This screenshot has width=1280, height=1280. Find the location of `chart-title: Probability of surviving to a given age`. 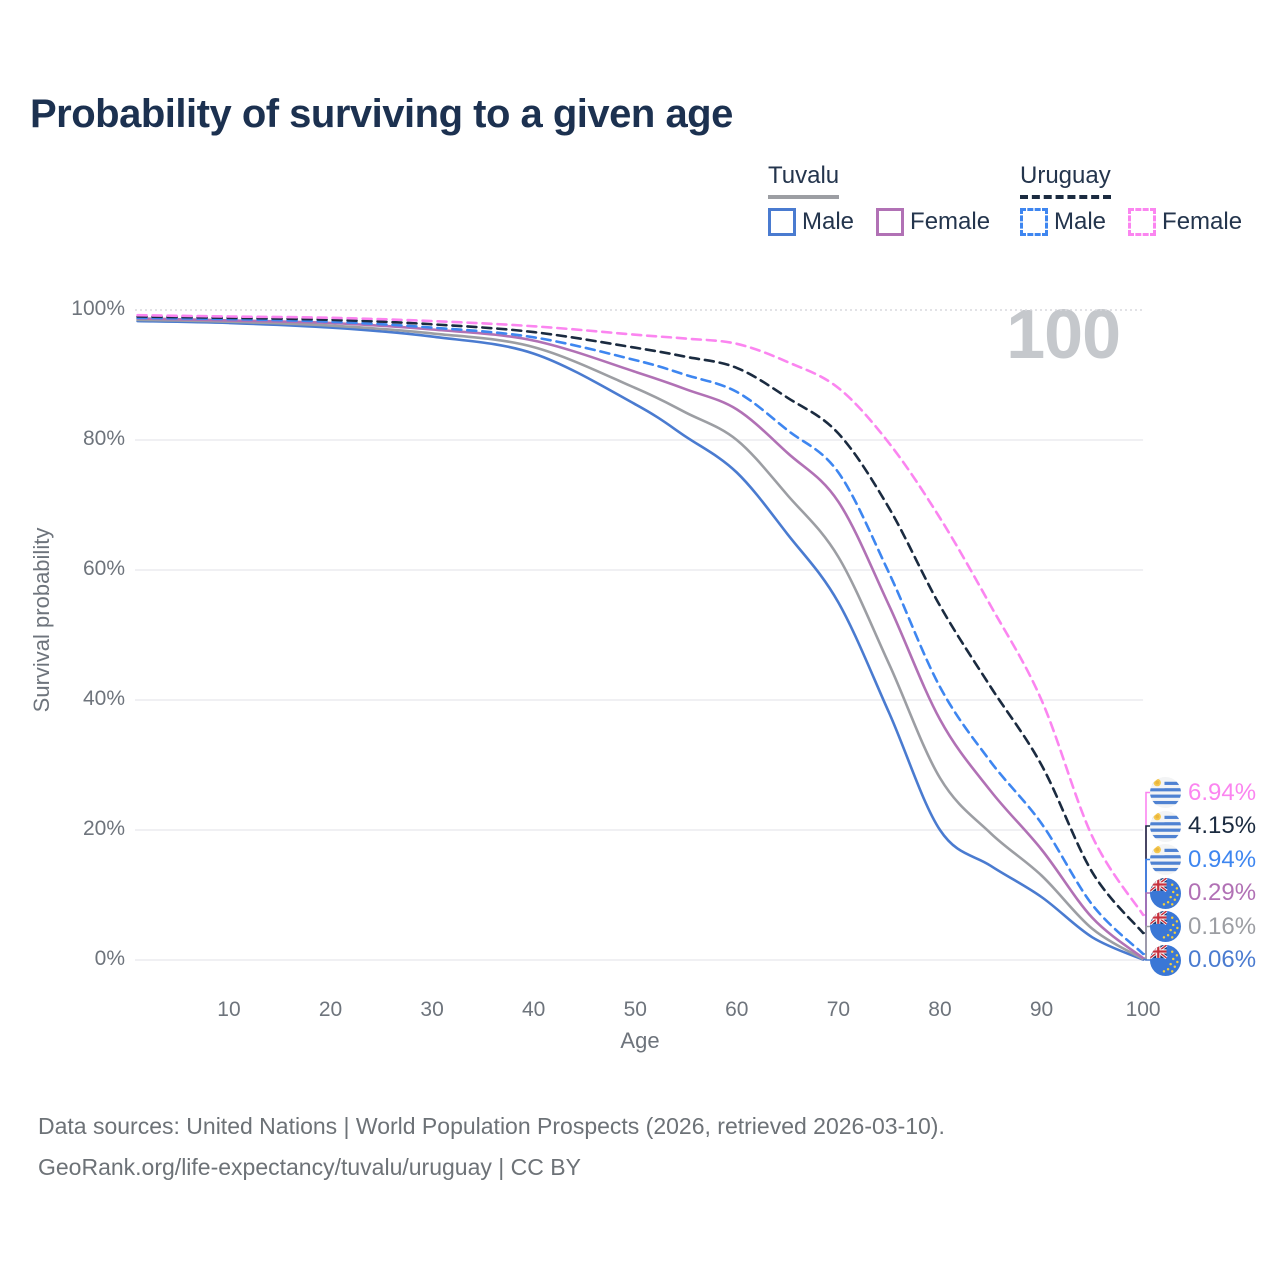

chart-title: Probability of surviving to a given age is located at coordinates (381, 114).